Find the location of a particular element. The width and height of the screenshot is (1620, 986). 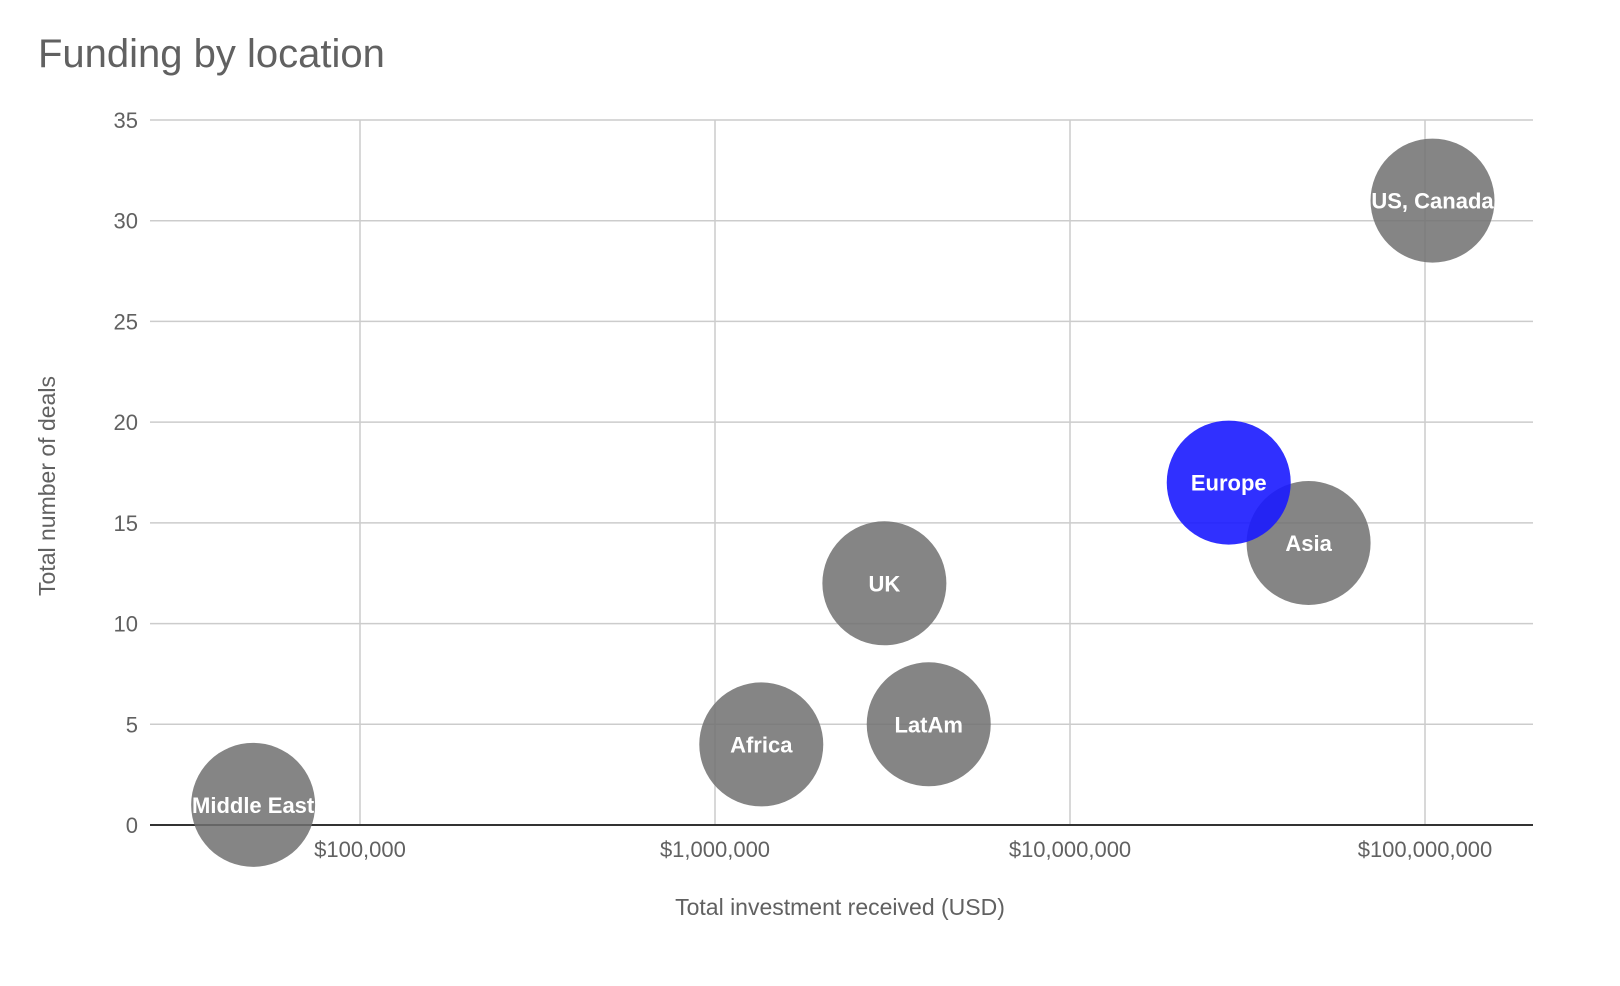

bubble-label-us-canada: US, Canada is located at coordinates (1432, 201).